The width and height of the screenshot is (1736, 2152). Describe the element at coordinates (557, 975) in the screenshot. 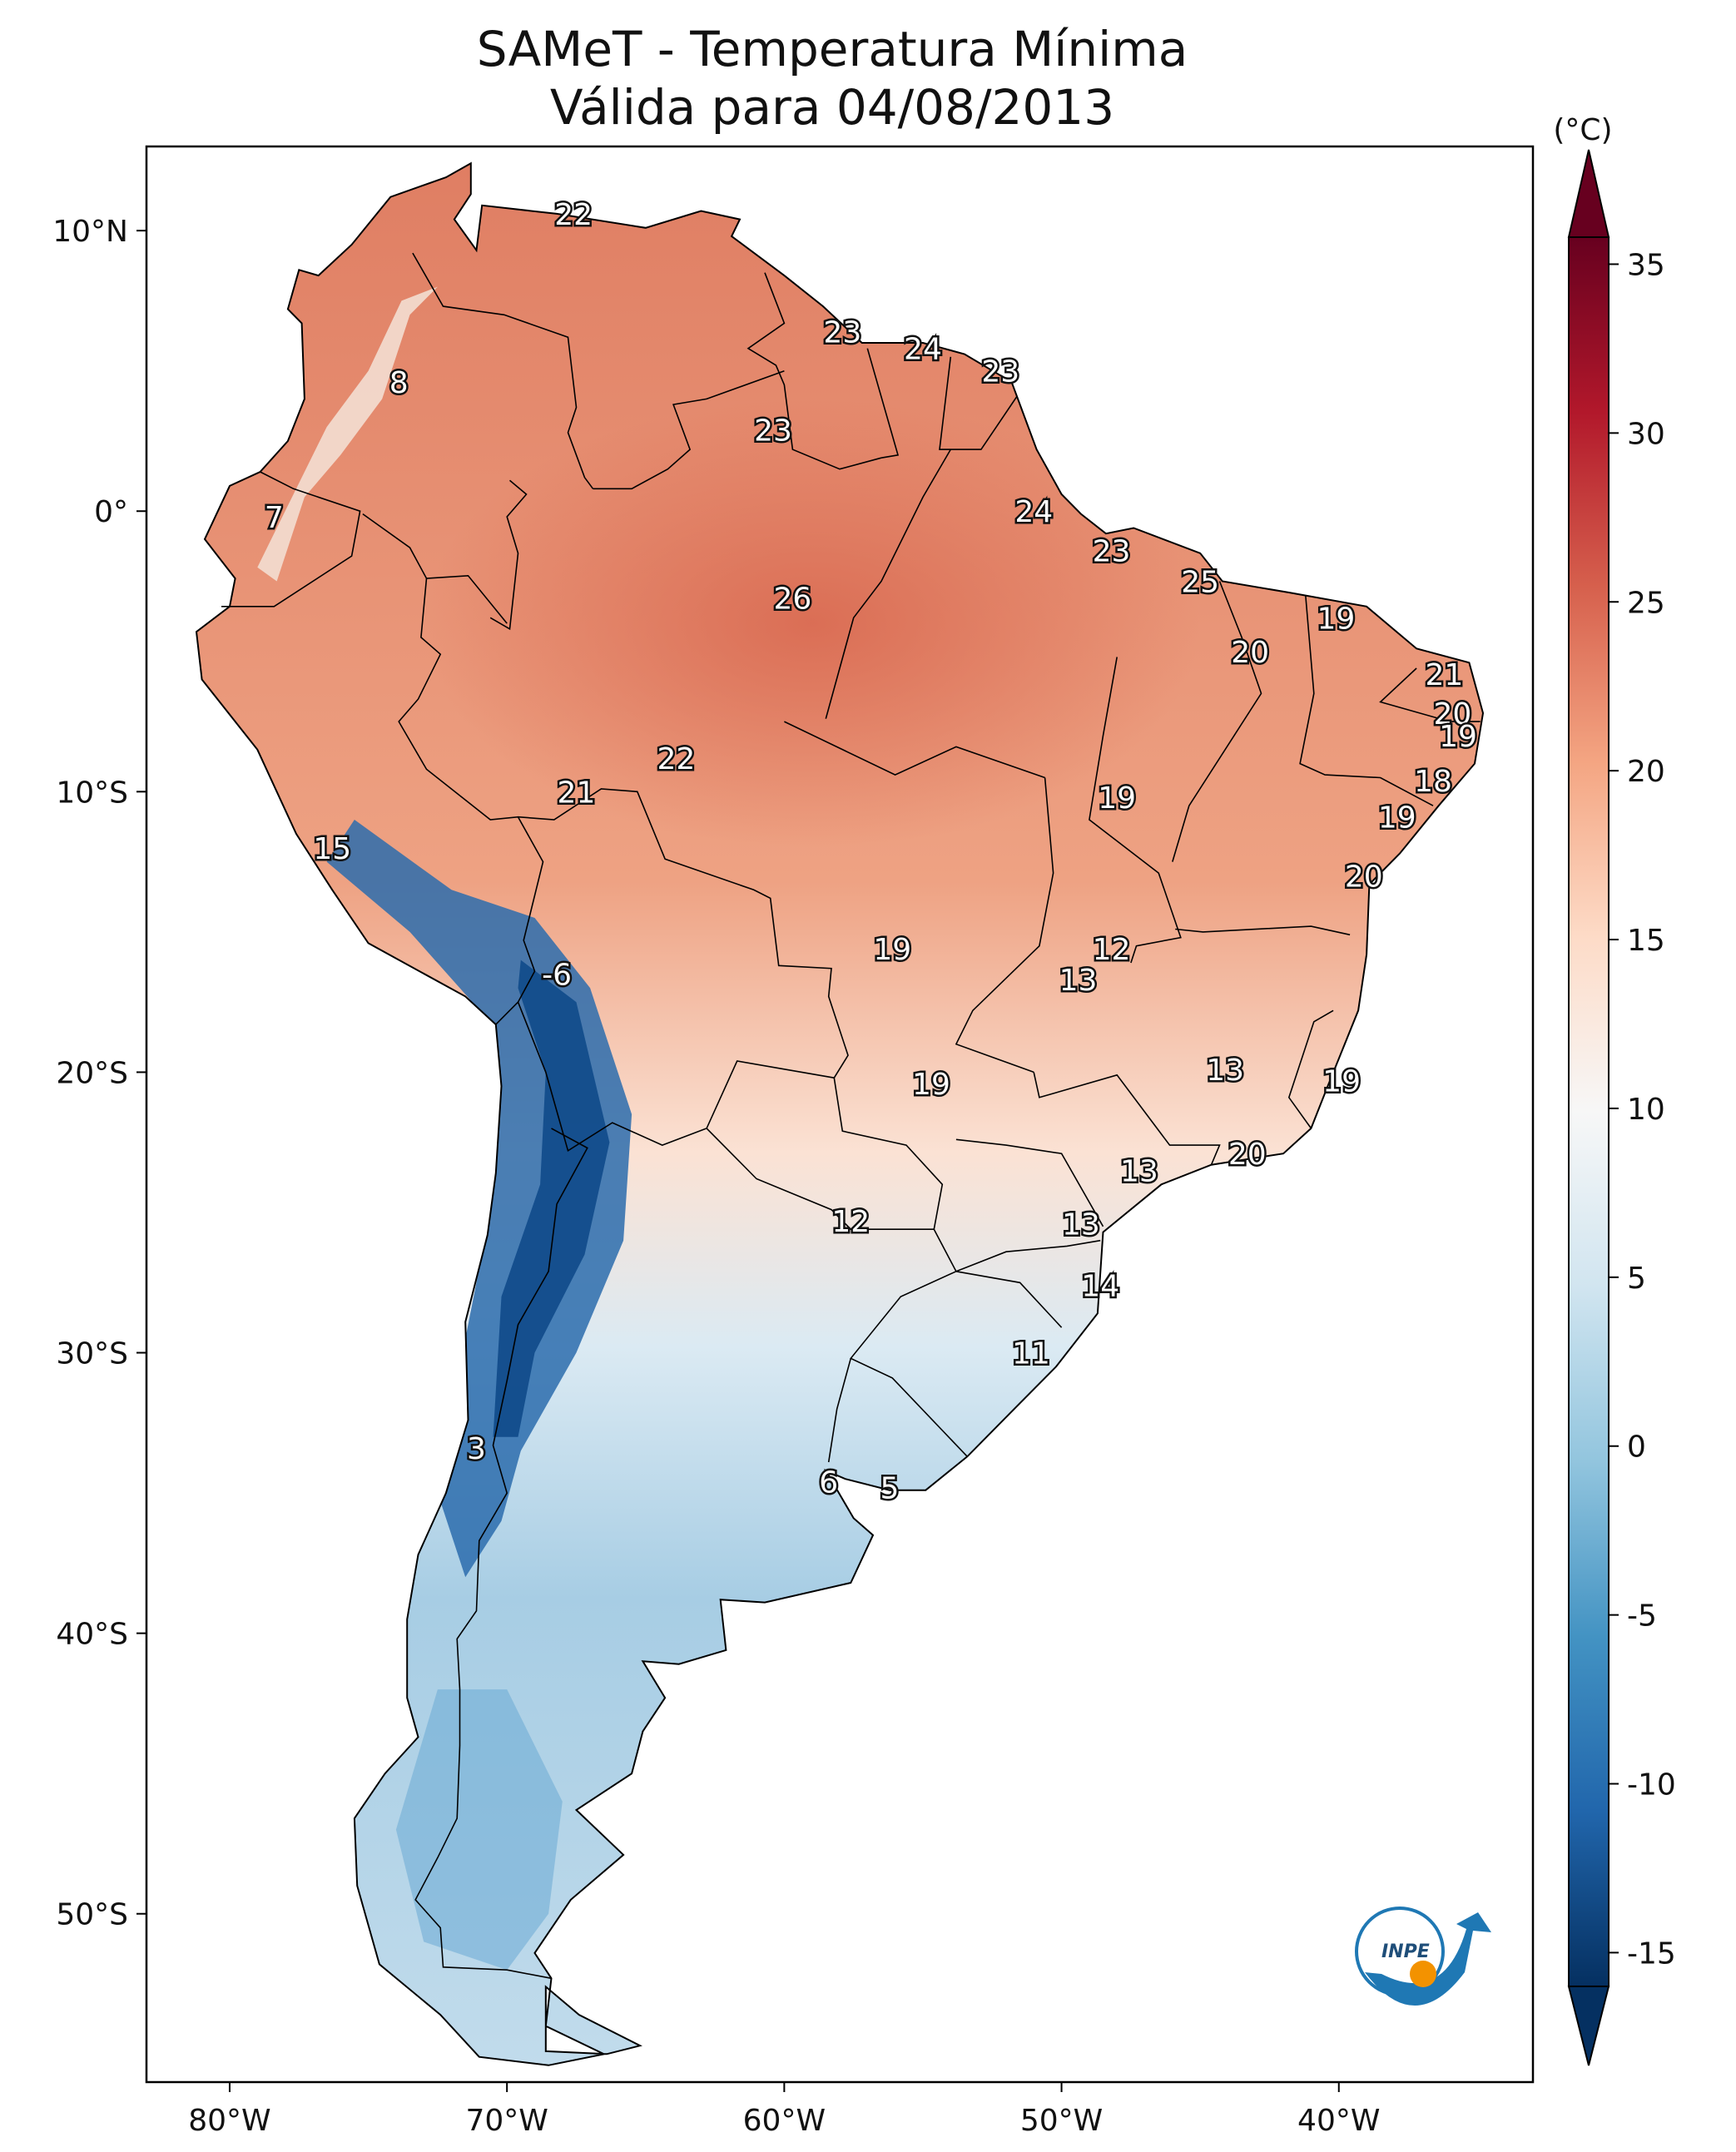

I see `station-value-label: -6` at that location.